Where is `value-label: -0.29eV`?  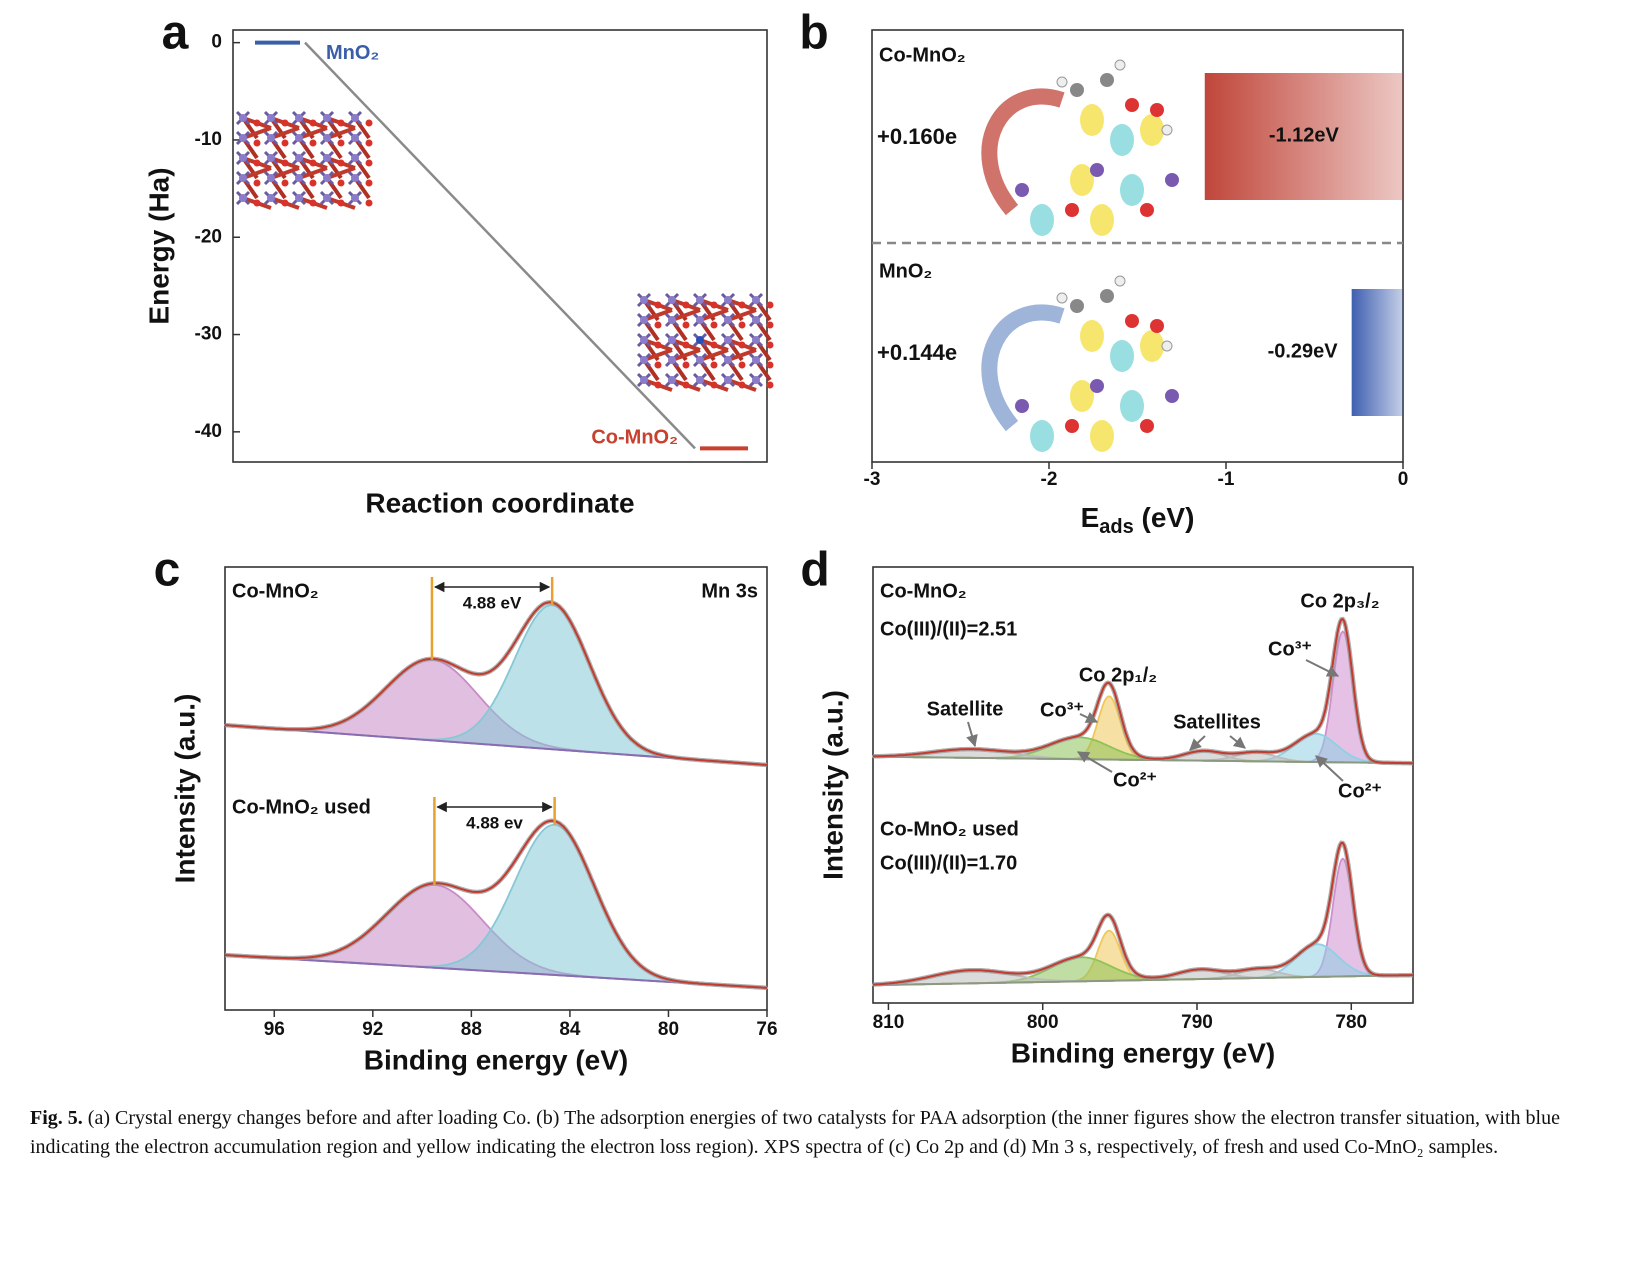 value-label: -0.29eV is located at coordinates (1303, 351).